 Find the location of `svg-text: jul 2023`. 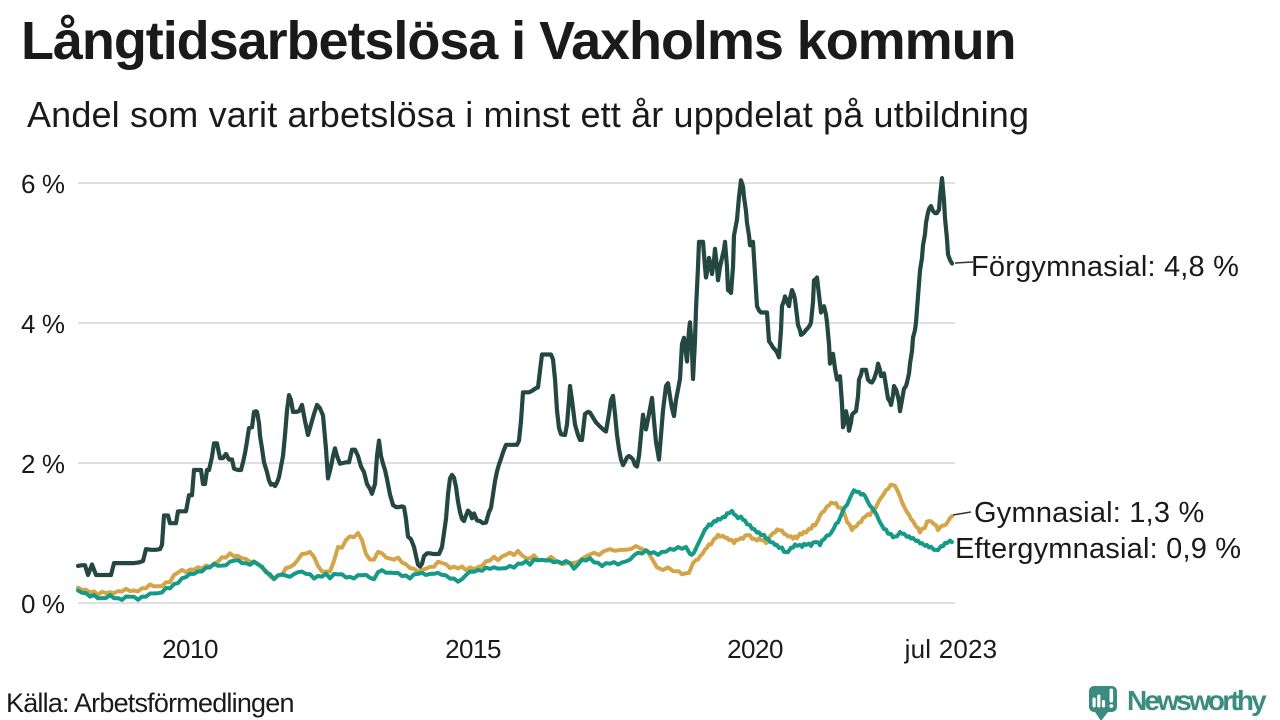

svg-text: jul 2023 is located at coordinates (951, 649).